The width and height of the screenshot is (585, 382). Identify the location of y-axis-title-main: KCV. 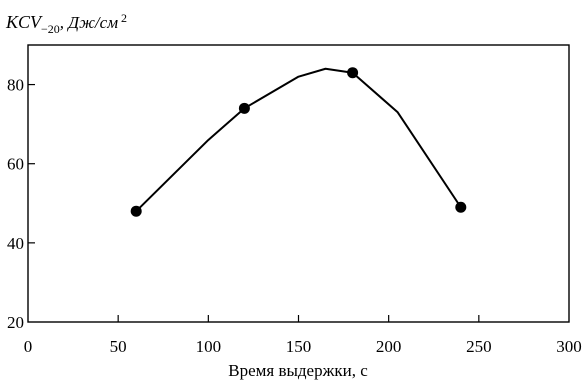
(24, 22).